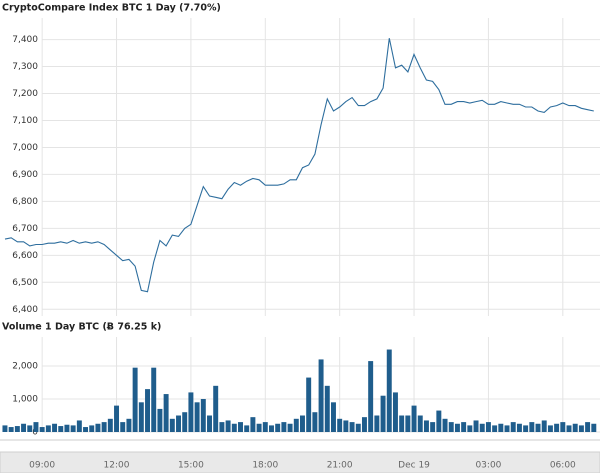 This screenshot has height=473, width=600. I want to click on y-tick-label: 6,700, so click(25, 229).